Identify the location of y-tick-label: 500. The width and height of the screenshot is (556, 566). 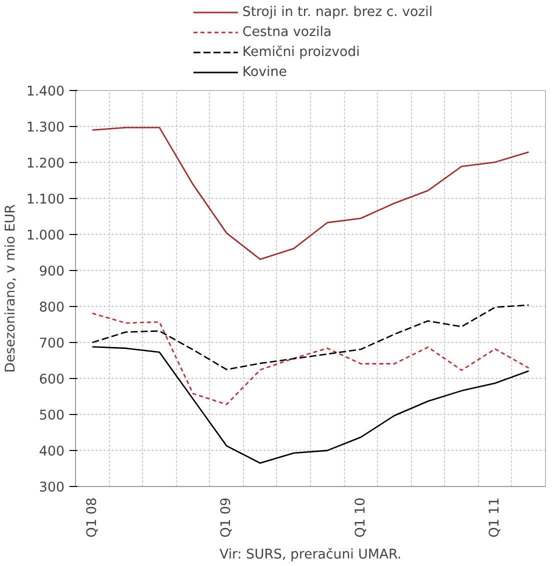
(52, 416).